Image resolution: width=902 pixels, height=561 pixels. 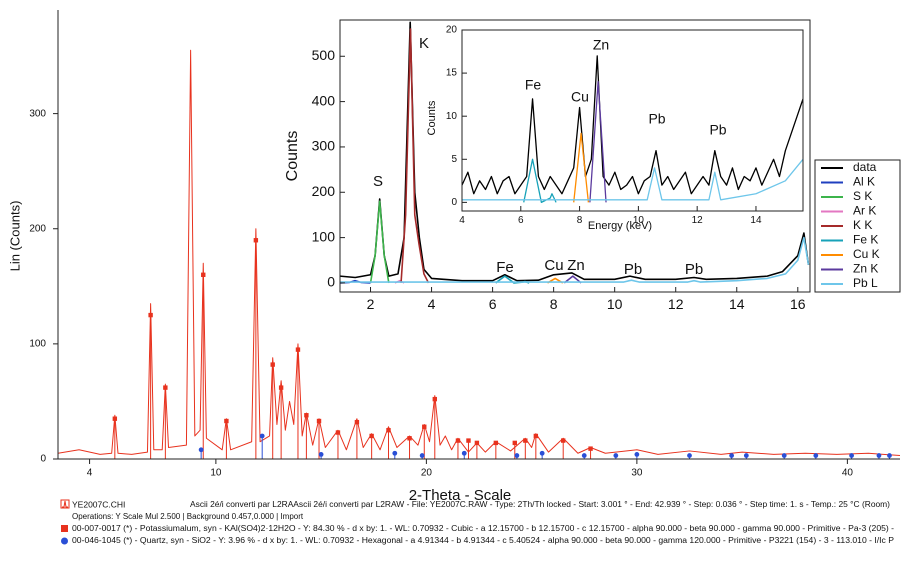 I want to click on plot-area, so click(x=632, y=129).